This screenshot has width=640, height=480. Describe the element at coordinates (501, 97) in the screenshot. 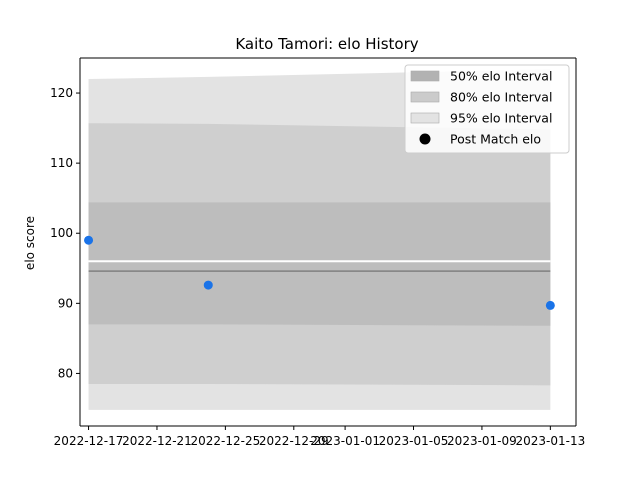

I see `legend-label: 80% elo Interval` at that location.